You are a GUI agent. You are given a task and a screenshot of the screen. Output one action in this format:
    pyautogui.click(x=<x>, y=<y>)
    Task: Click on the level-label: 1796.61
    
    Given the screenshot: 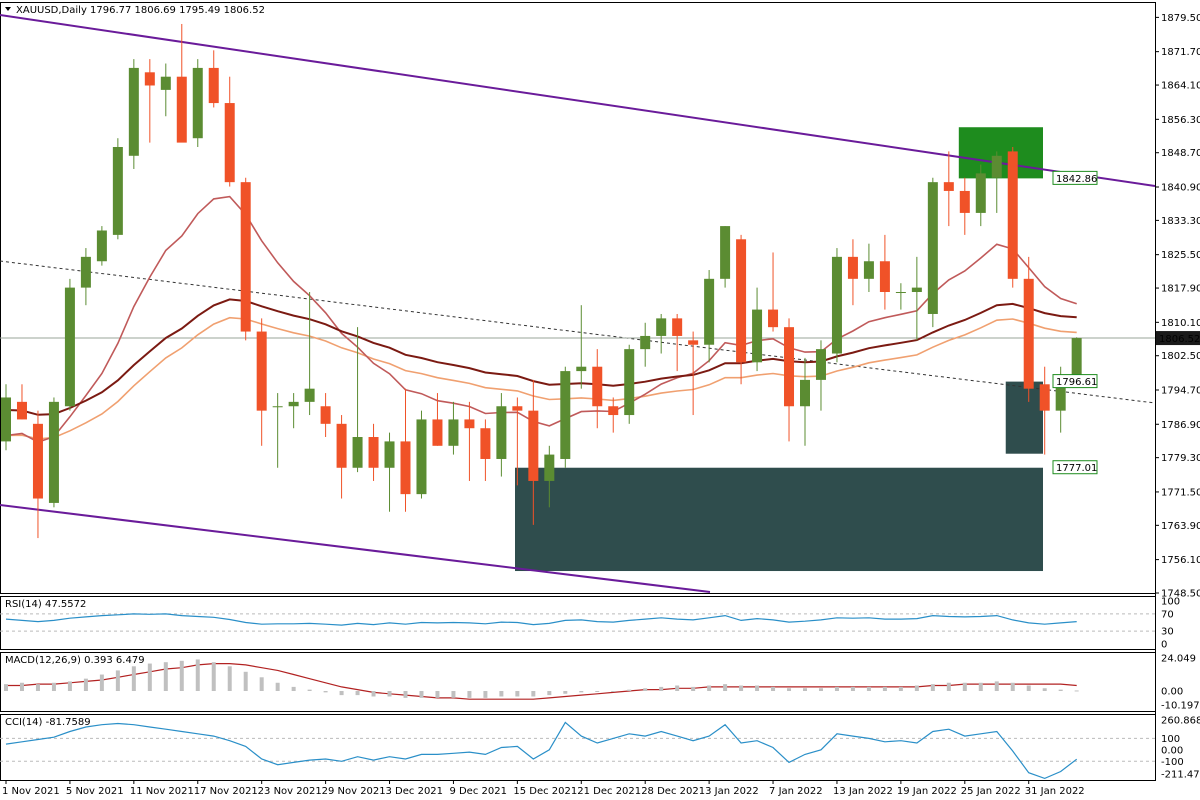 What is the action you would take?
    pyautogui.click(x=1076, y=382)
    